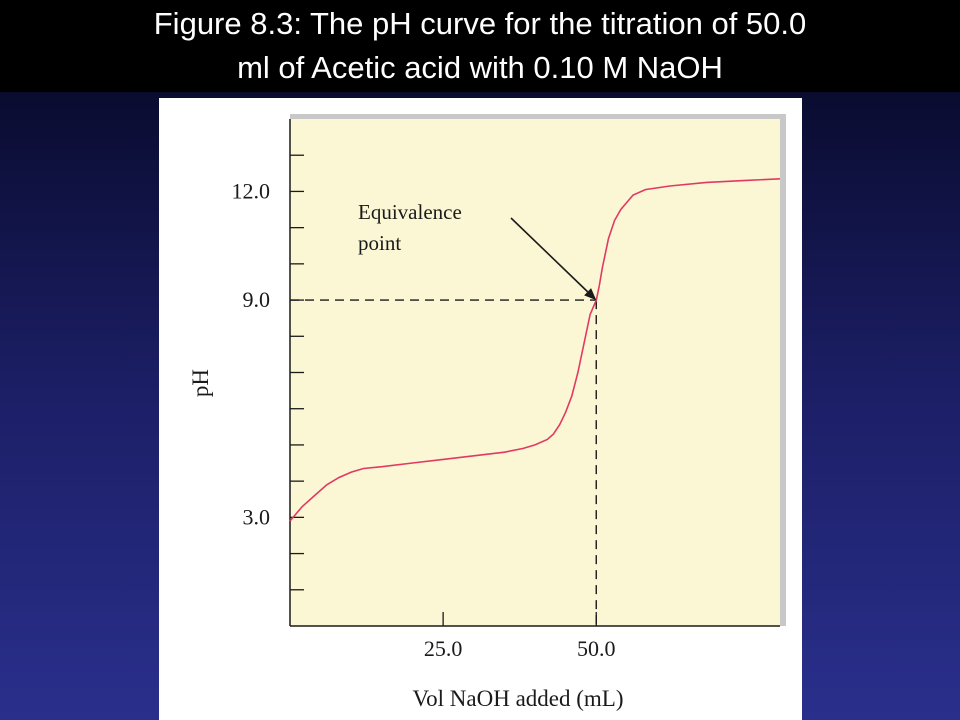 Image resolution: width=960 pixels, height=720 pixels. I want to click on slide-title-line-2: ml of Acetic acid with 0.10 M NaOH, so click(480, 67).